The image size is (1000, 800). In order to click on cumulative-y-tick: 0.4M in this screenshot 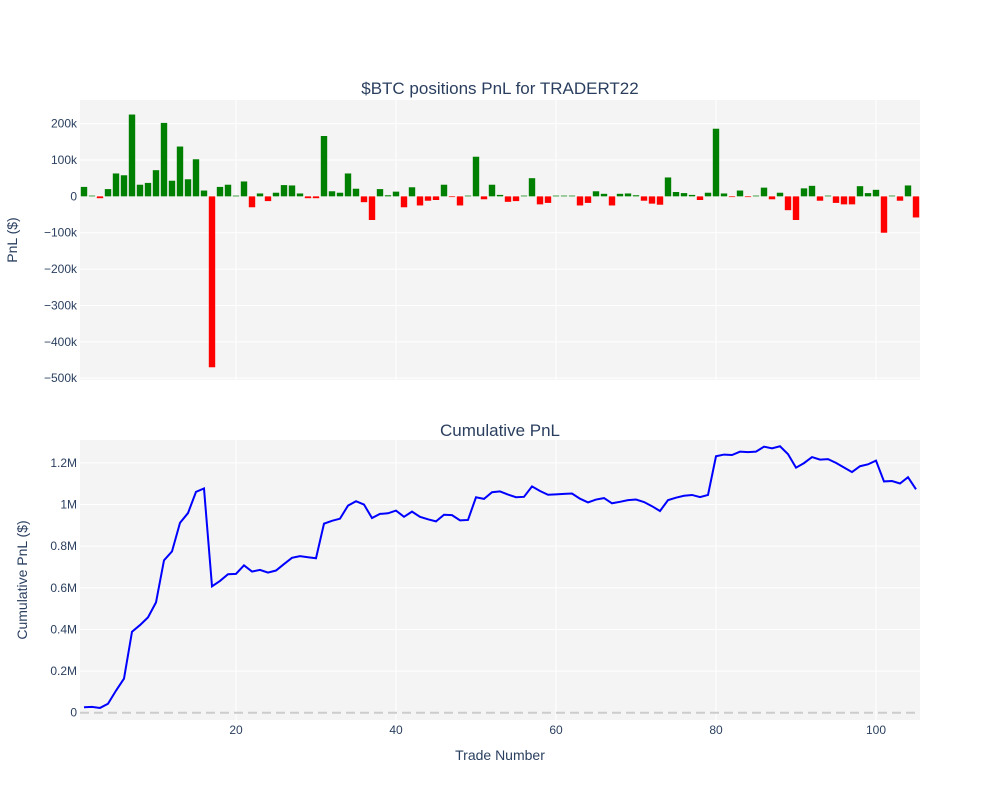, I will do `click(63, 629)`.